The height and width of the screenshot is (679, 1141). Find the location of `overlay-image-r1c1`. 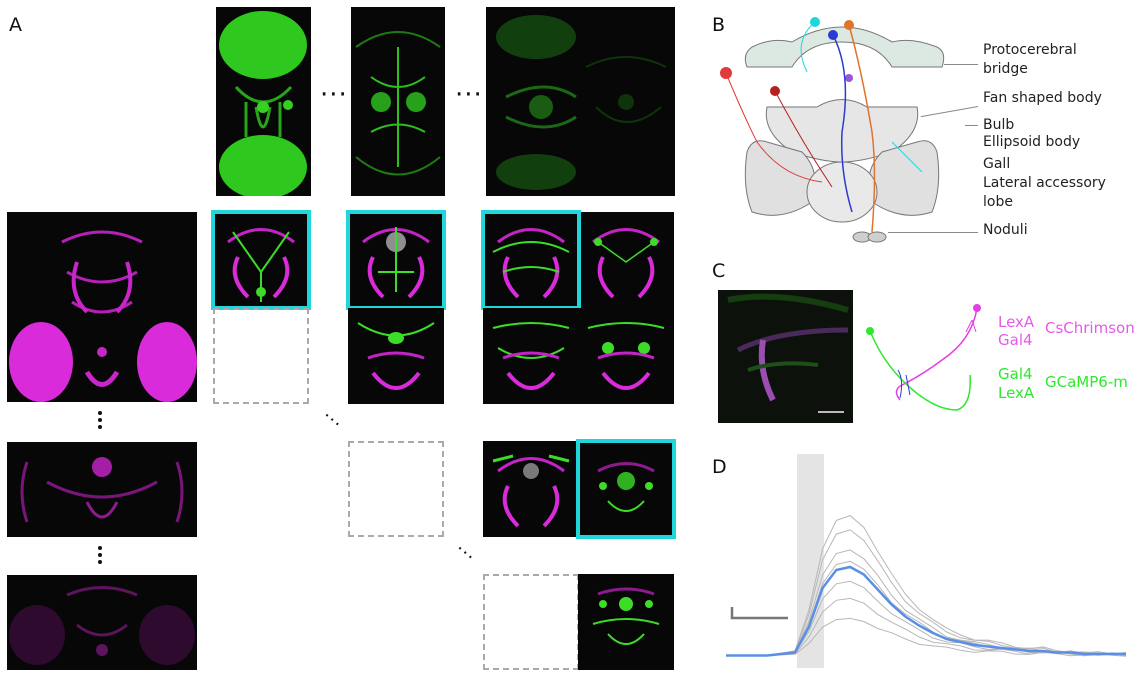

overlay-image-r1c1 is located at coordinates (261, 260).